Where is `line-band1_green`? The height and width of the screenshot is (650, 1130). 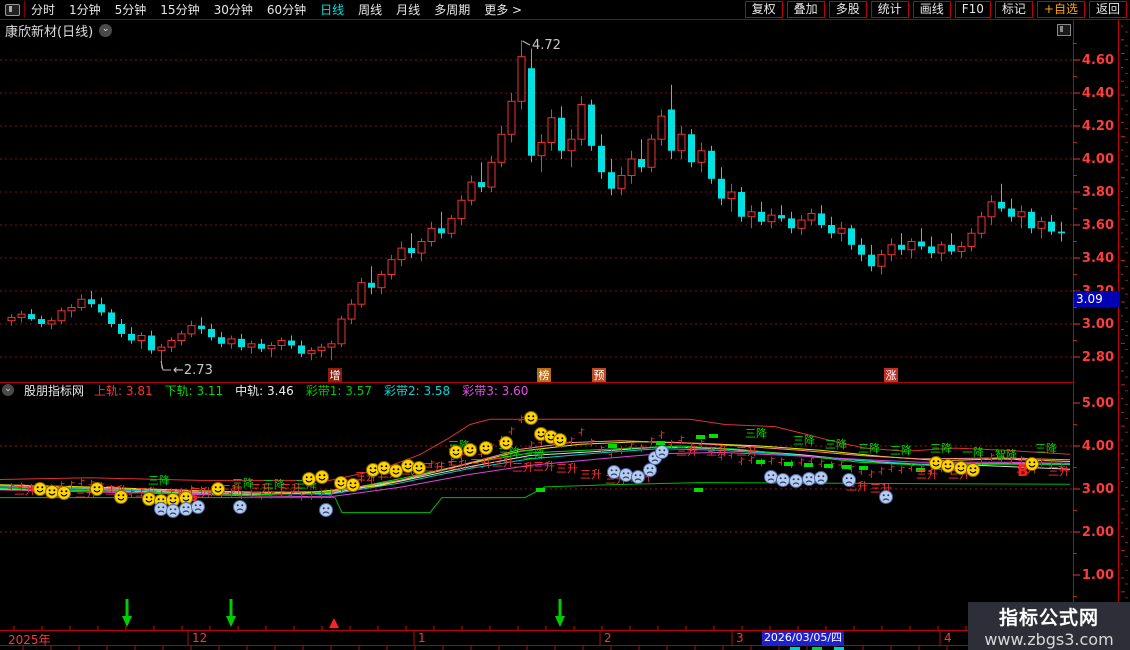
line-band1_green is located at coordinates (535, 470).